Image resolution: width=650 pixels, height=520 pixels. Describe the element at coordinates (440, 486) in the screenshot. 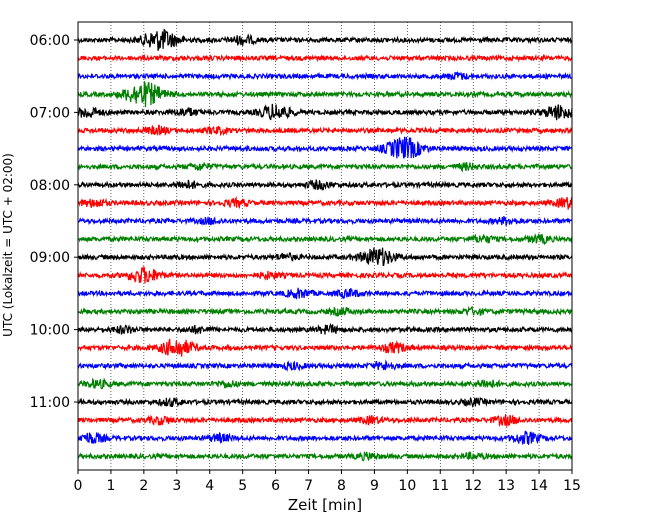

I see `x-tick-label: 11` at that location.